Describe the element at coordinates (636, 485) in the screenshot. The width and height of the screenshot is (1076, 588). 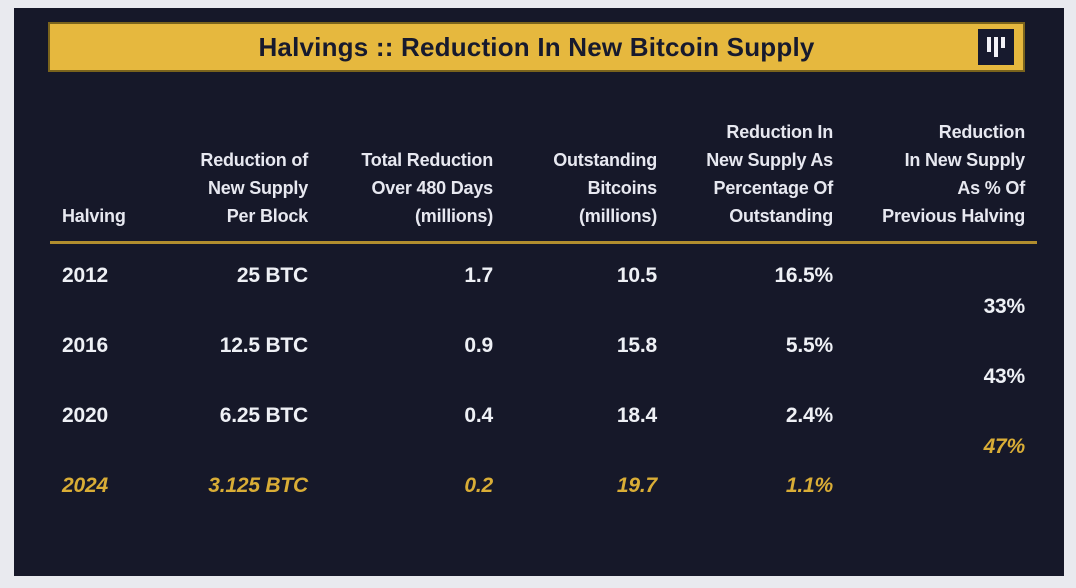
I see `outstanding-bitcoins: 19.7` at that location.